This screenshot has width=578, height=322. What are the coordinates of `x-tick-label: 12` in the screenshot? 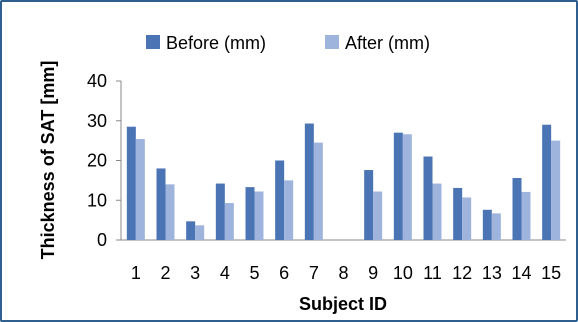 It's located at (462, 273).